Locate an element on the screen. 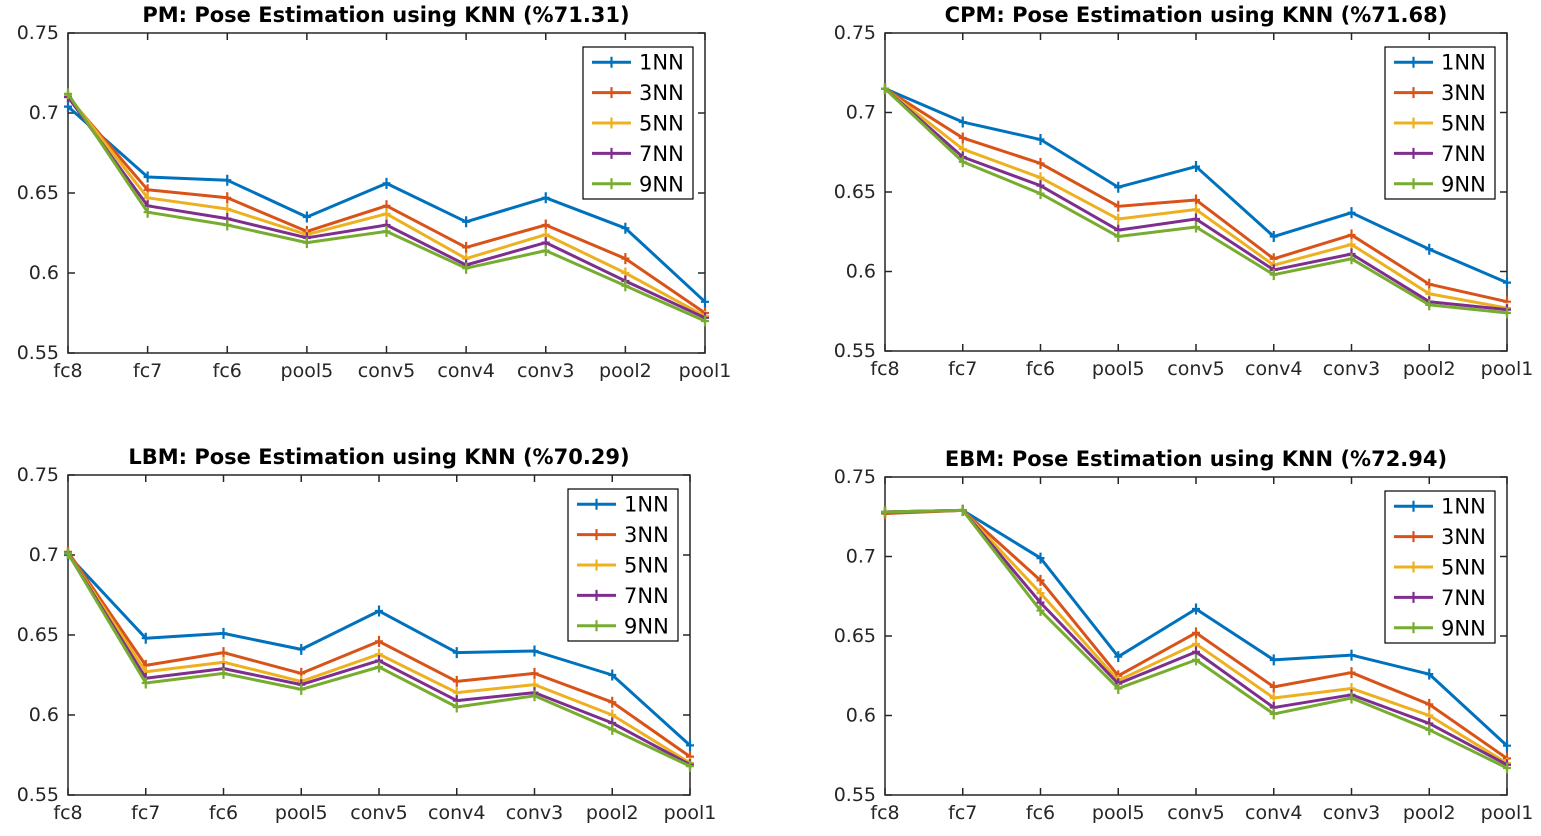 Image resolution: width=1541 pixels, height=836 pixels. series-markers-1NN is located at coordinates (386, 204).